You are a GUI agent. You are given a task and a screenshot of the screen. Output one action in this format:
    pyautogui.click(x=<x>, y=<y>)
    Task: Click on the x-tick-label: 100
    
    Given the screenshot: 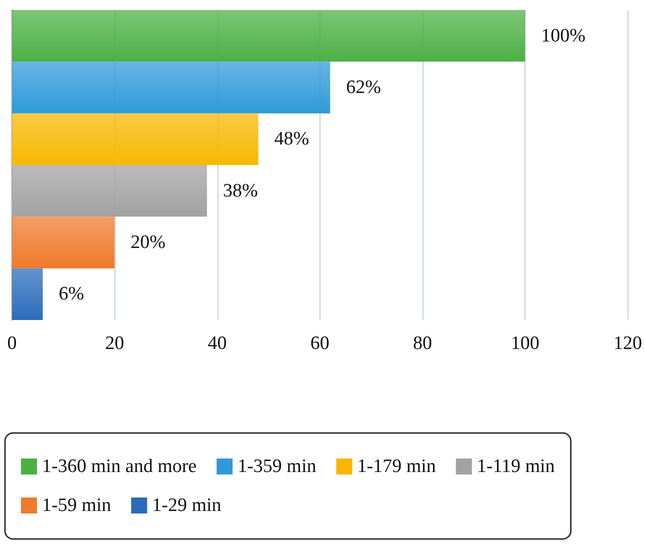 What is the action you would take?
    pyautogui.click(x=525, y=343)
    